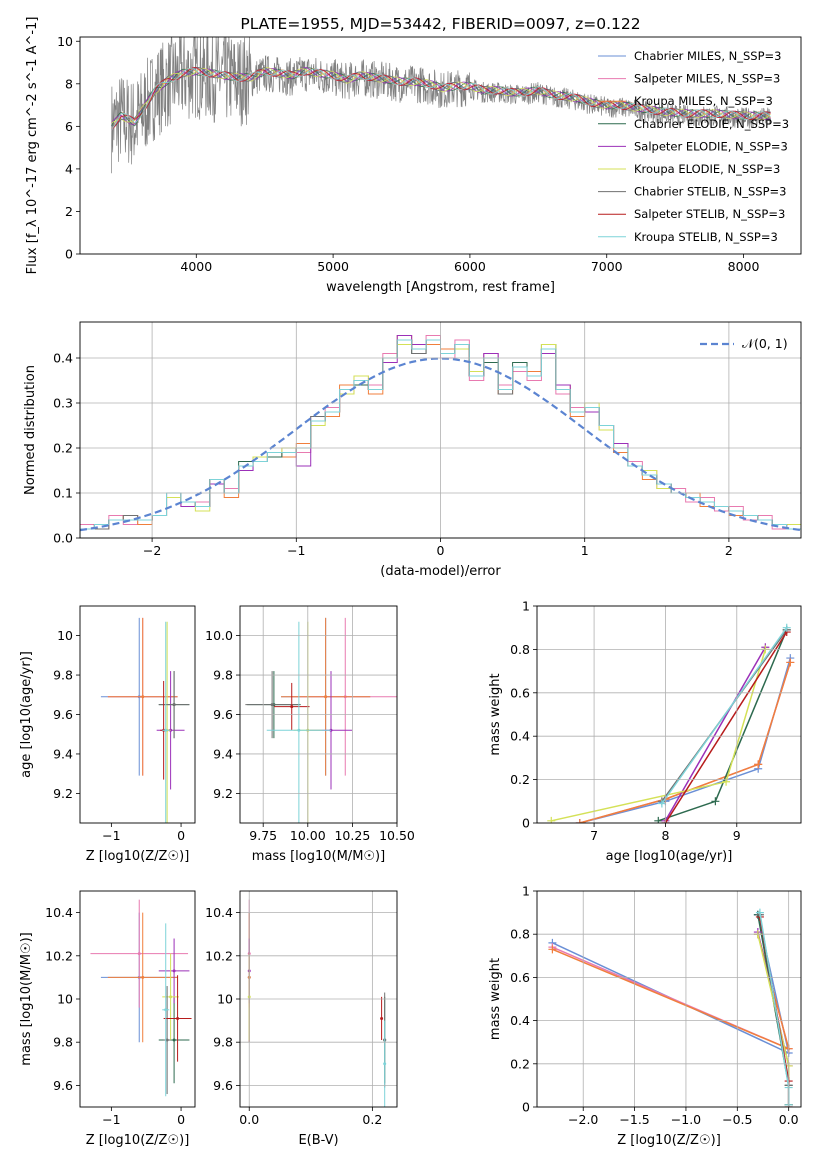  I want to click on y-tick-label: 10.0, so click(219, 635).